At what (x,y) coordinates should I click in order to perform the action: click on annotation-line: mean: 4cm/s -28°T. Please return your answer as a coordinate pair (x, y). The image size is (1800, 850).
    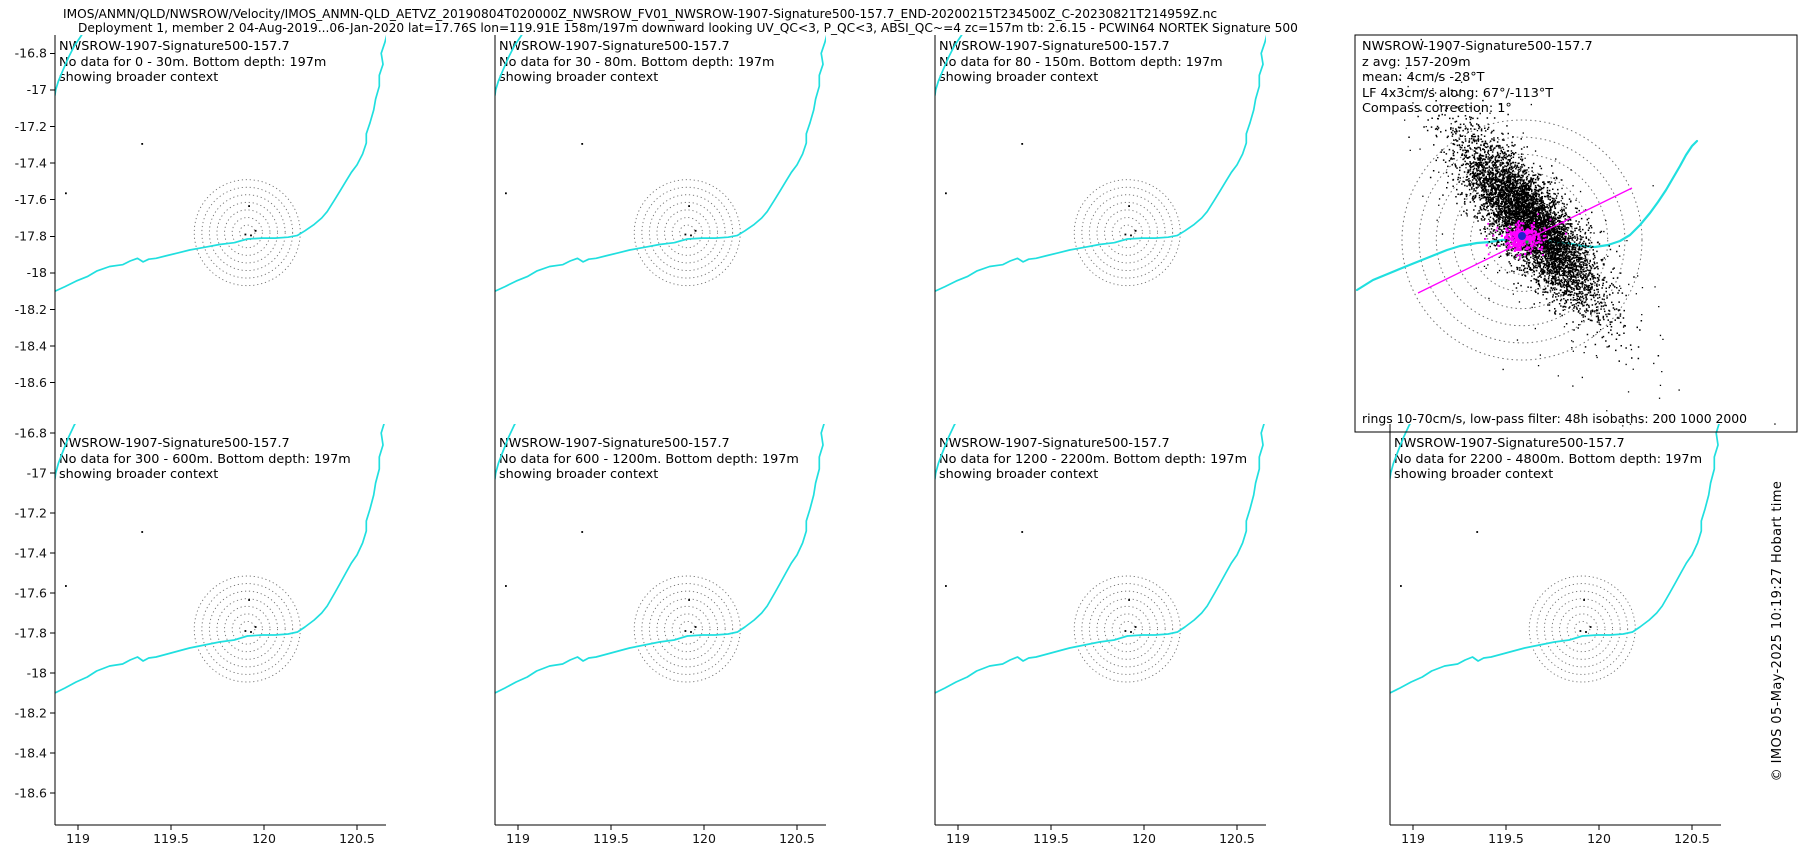
    Looking at the image, I should click on (1423, 78).